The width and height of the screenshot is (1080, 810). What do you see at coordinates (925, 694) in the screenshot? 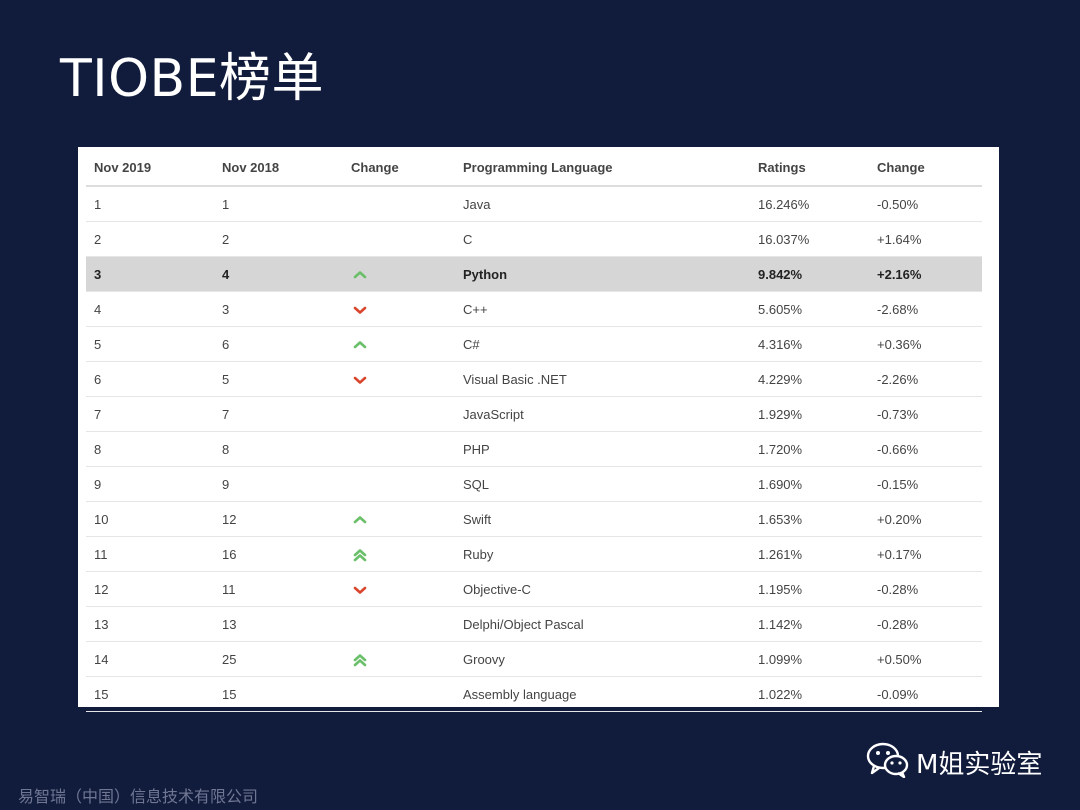
I see `ratings-change-cell: -0.09%` at bounding box center [925, 694].